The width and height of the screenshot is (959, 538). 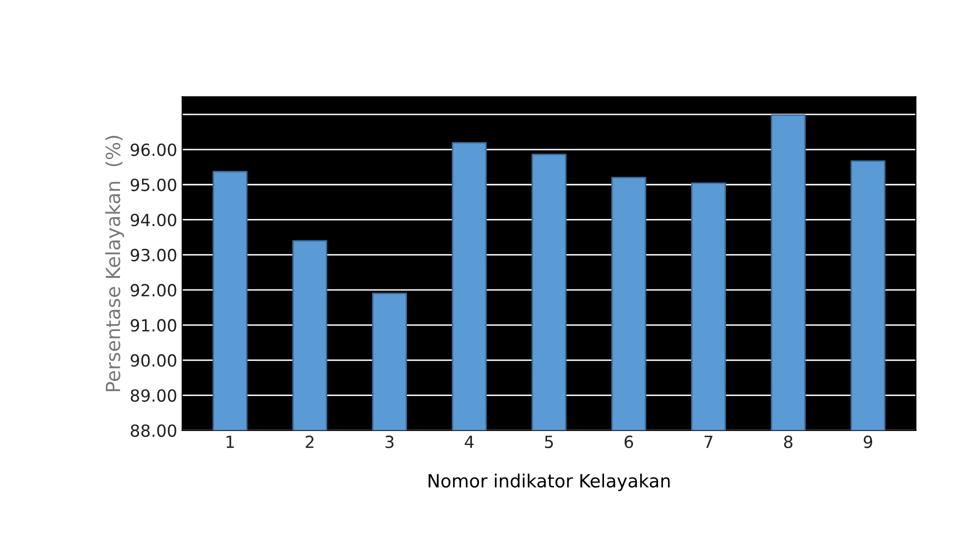 I want to click on x-tick-label: 4, so click(x=469, y=442).